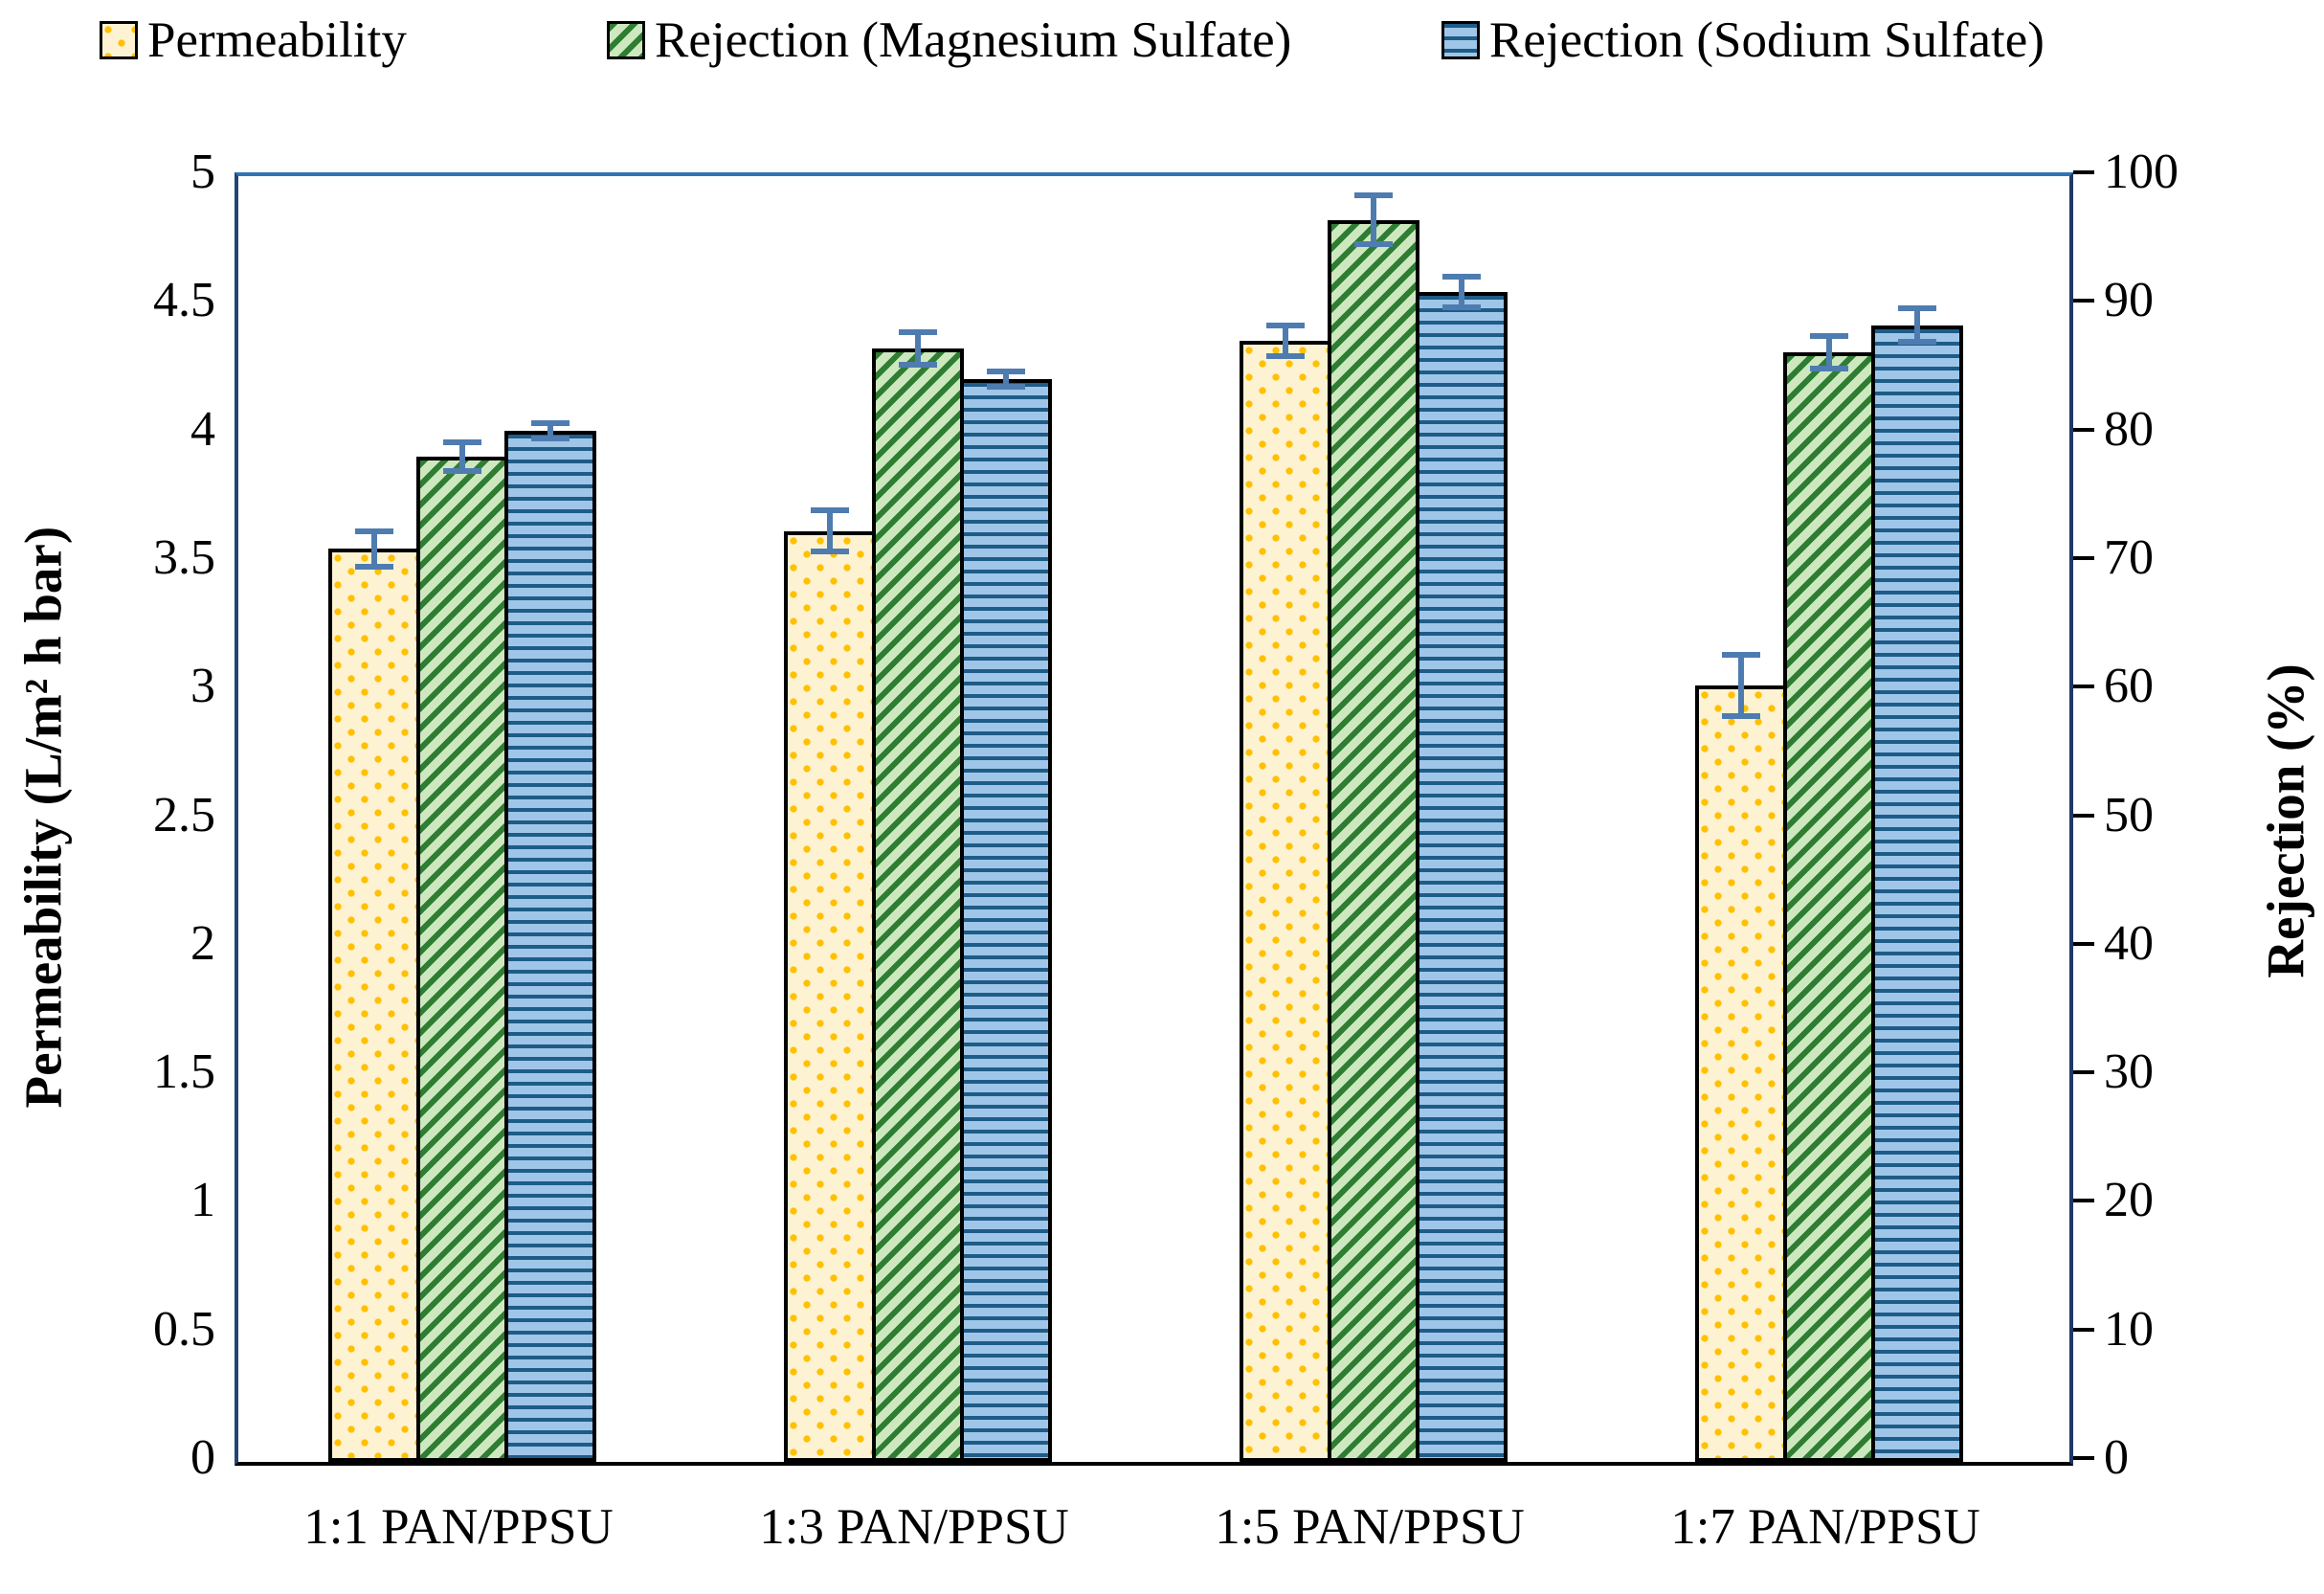 The image size is (2324, 1594). What do you see at coordinates (462, 959) in the screenshot?
I see `bar-mg-group1` at bounding box center [462, 959].